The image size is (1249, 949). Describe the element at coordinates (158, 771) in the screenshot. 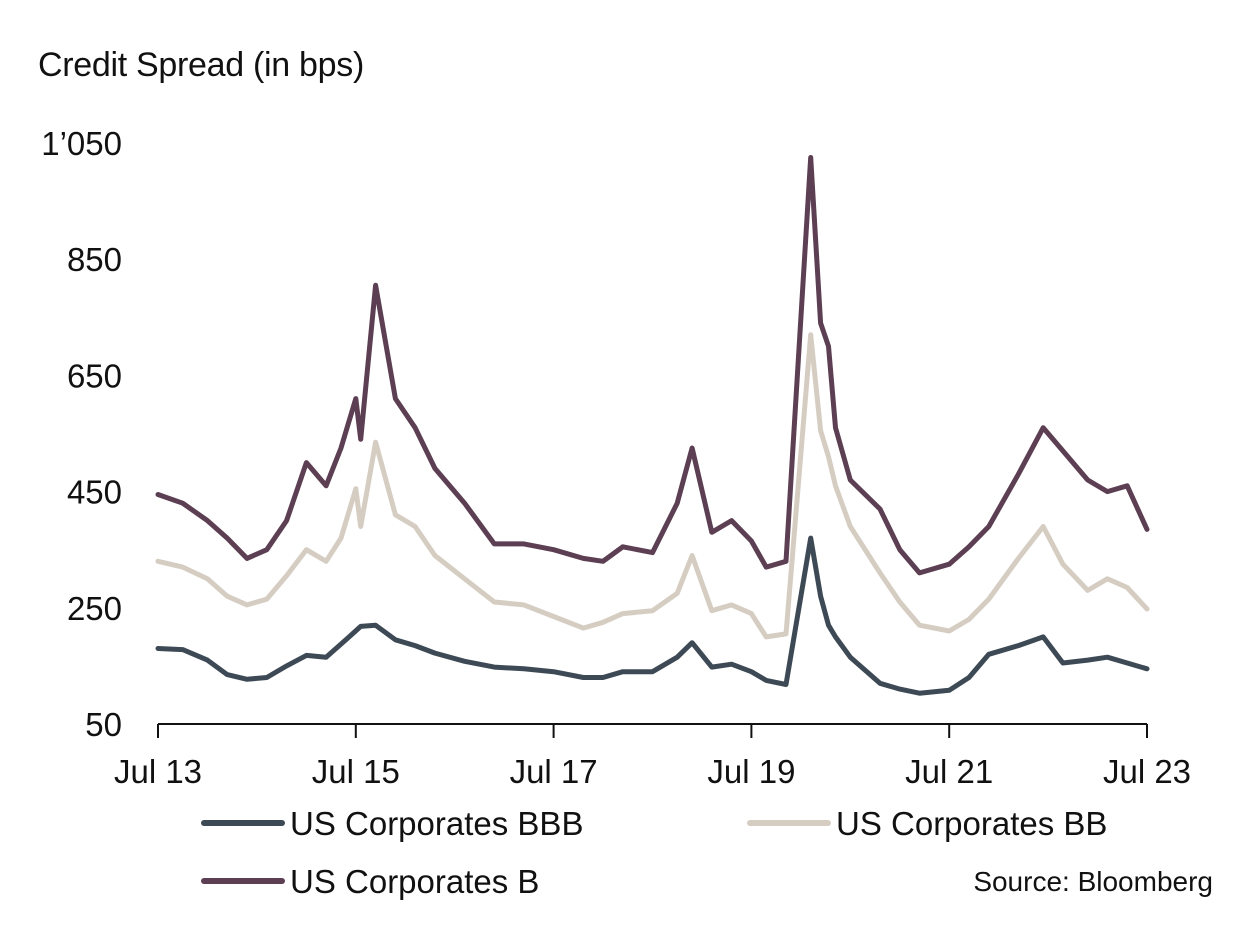

I see `x-tick-label: Jul 13` at that location.